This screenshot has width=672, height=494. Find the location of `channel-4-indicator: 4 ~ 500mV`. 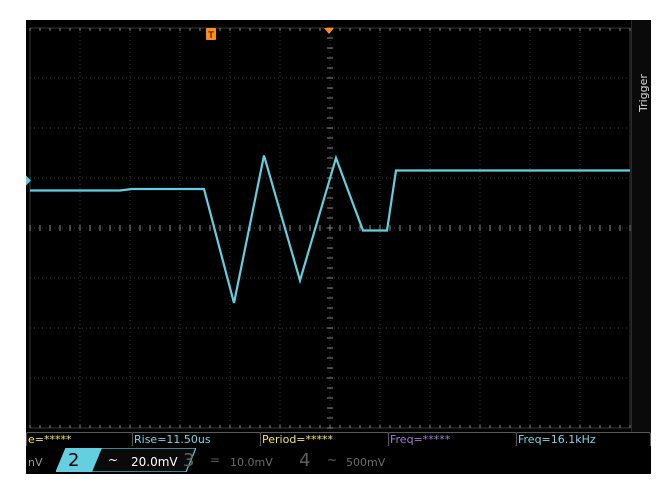

channel-4-indicator: 4 ~ 500mV is located at coordinates (359, 460).